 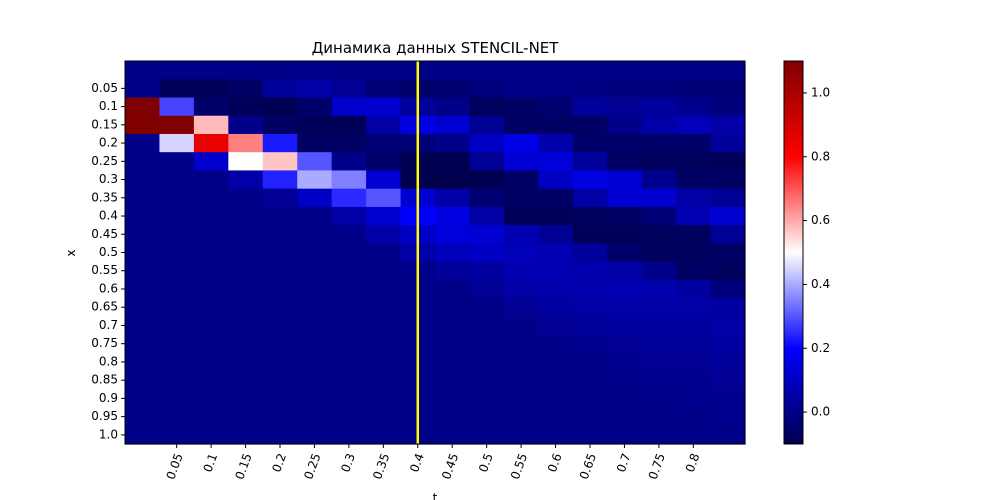 What do you see at coordinates (108, 325) in the screenshot?
I see `y-tick-label: 0.7` at bounding box center [108, 325].